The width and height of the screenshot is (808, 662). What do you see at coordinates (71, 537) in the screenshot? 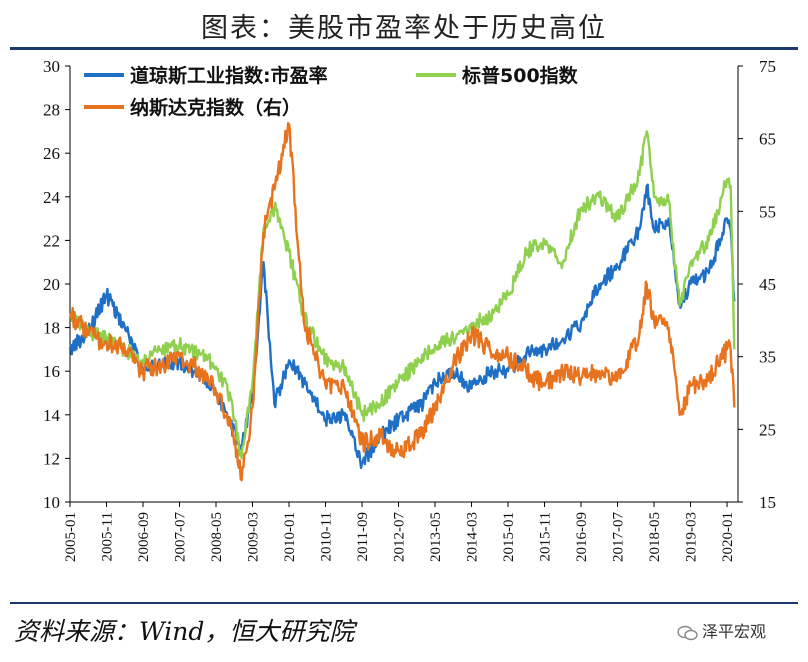
I see `x-tick-label: 2005-01` at bounding box center [71, 537].